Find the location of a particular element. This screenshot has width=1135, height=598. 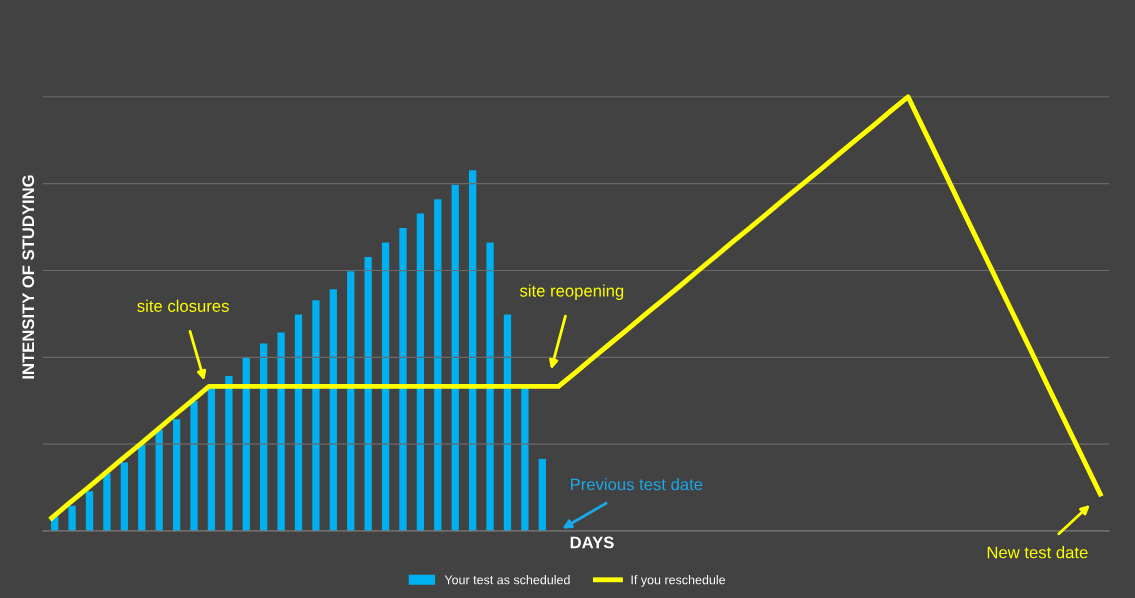

annotation: Previous test date is located at coordinates (636, 484).